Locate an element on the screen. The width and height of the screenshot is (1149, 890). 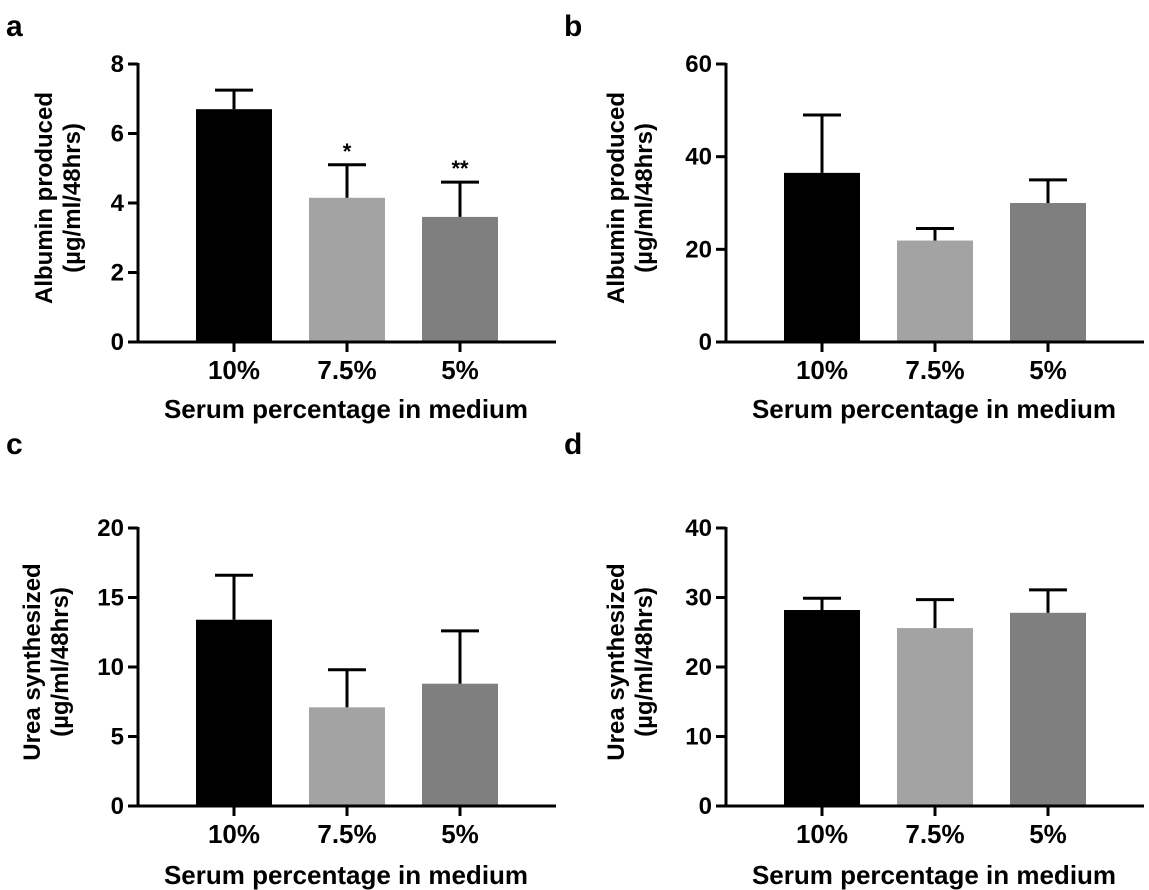
plot-area: 0 10 20 30 40 10% 7.5% 5% is located at coordinates (914, 682).